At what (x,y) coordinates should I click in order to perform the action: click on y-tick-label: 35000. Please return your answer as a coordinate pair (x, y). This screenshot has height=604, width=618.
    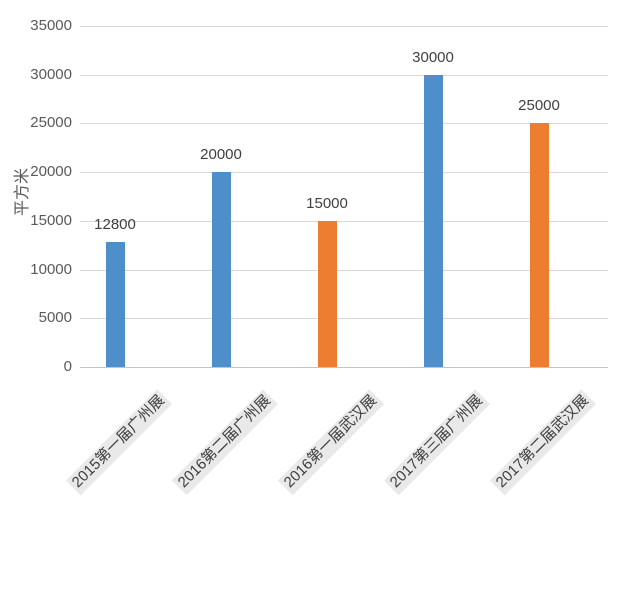
    Looking at the image, I should click on (51, 25).